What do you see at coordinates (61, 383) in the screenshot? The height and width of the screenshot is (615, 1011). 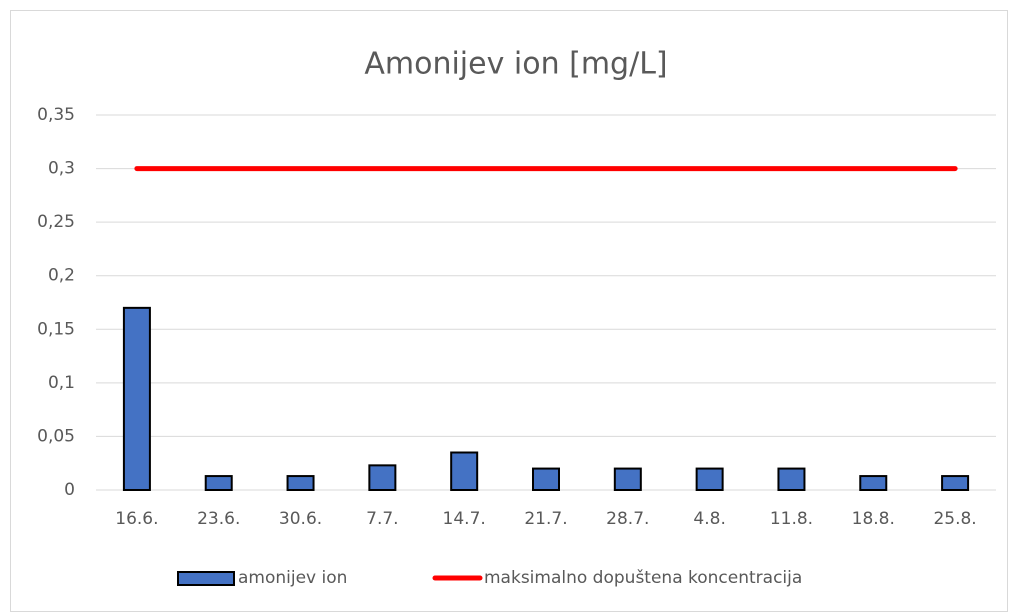 I see `y-tick-label: 0,1` at bounding box center [61, 383].